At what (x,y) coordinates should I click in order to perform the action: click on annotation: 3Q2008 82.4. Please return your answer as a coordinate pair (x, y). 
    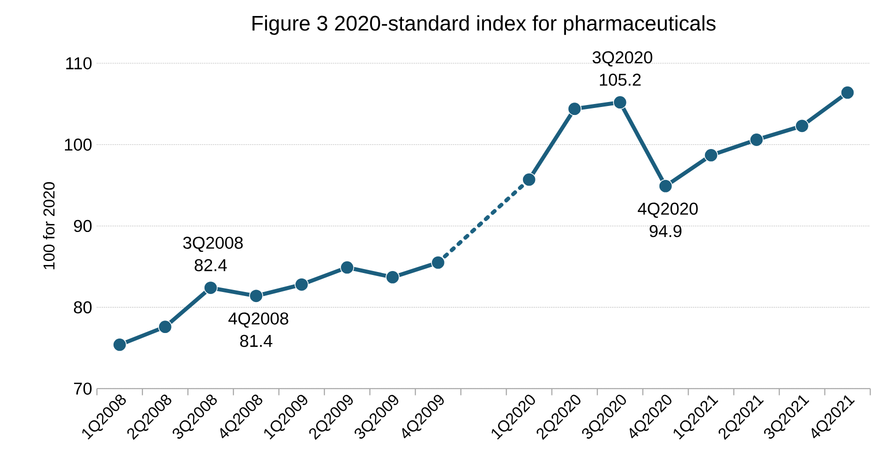
    Looking at the image, I should click on (213, 254).